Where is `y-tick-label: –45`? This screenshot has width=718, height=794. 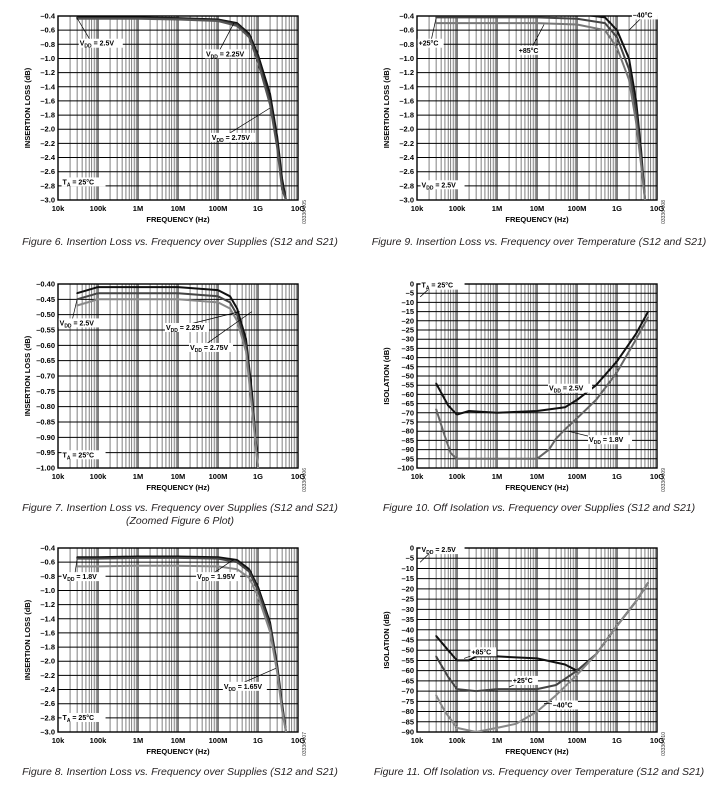 y-tick-label: –45 is located at coordinates (407, 366).